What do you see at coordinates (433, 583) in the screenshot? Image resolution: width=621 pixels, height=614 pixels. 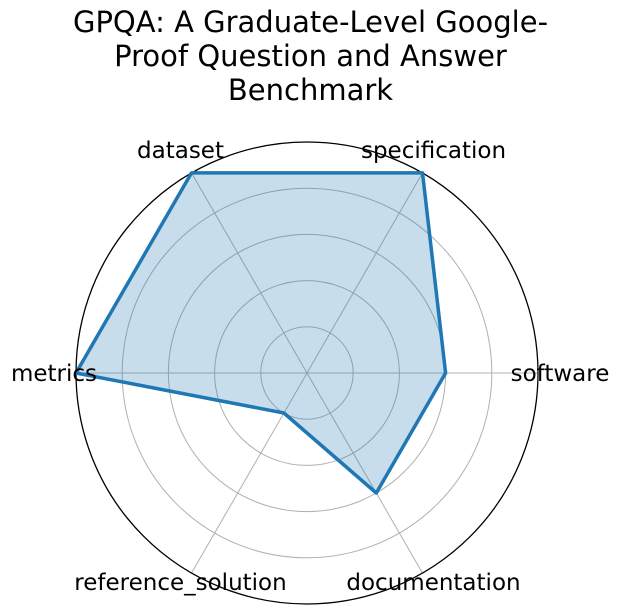 I see `axis-label-documentation: documentation` at bounding box center [433, 583].